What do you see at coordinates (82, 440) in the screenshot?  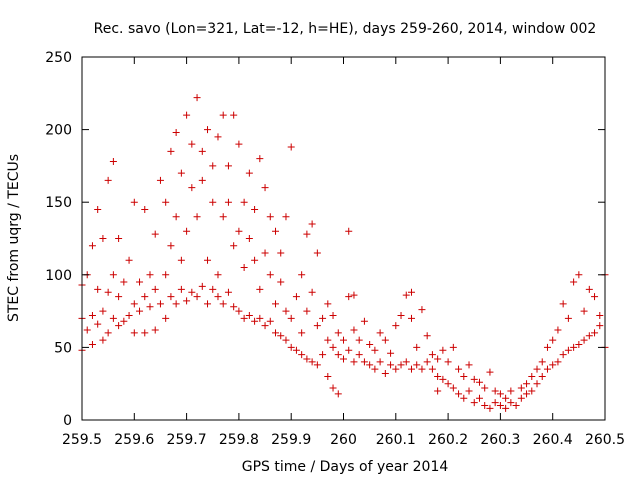 I see `x-tick-label: 259.5` at bounding box center [82, 440].